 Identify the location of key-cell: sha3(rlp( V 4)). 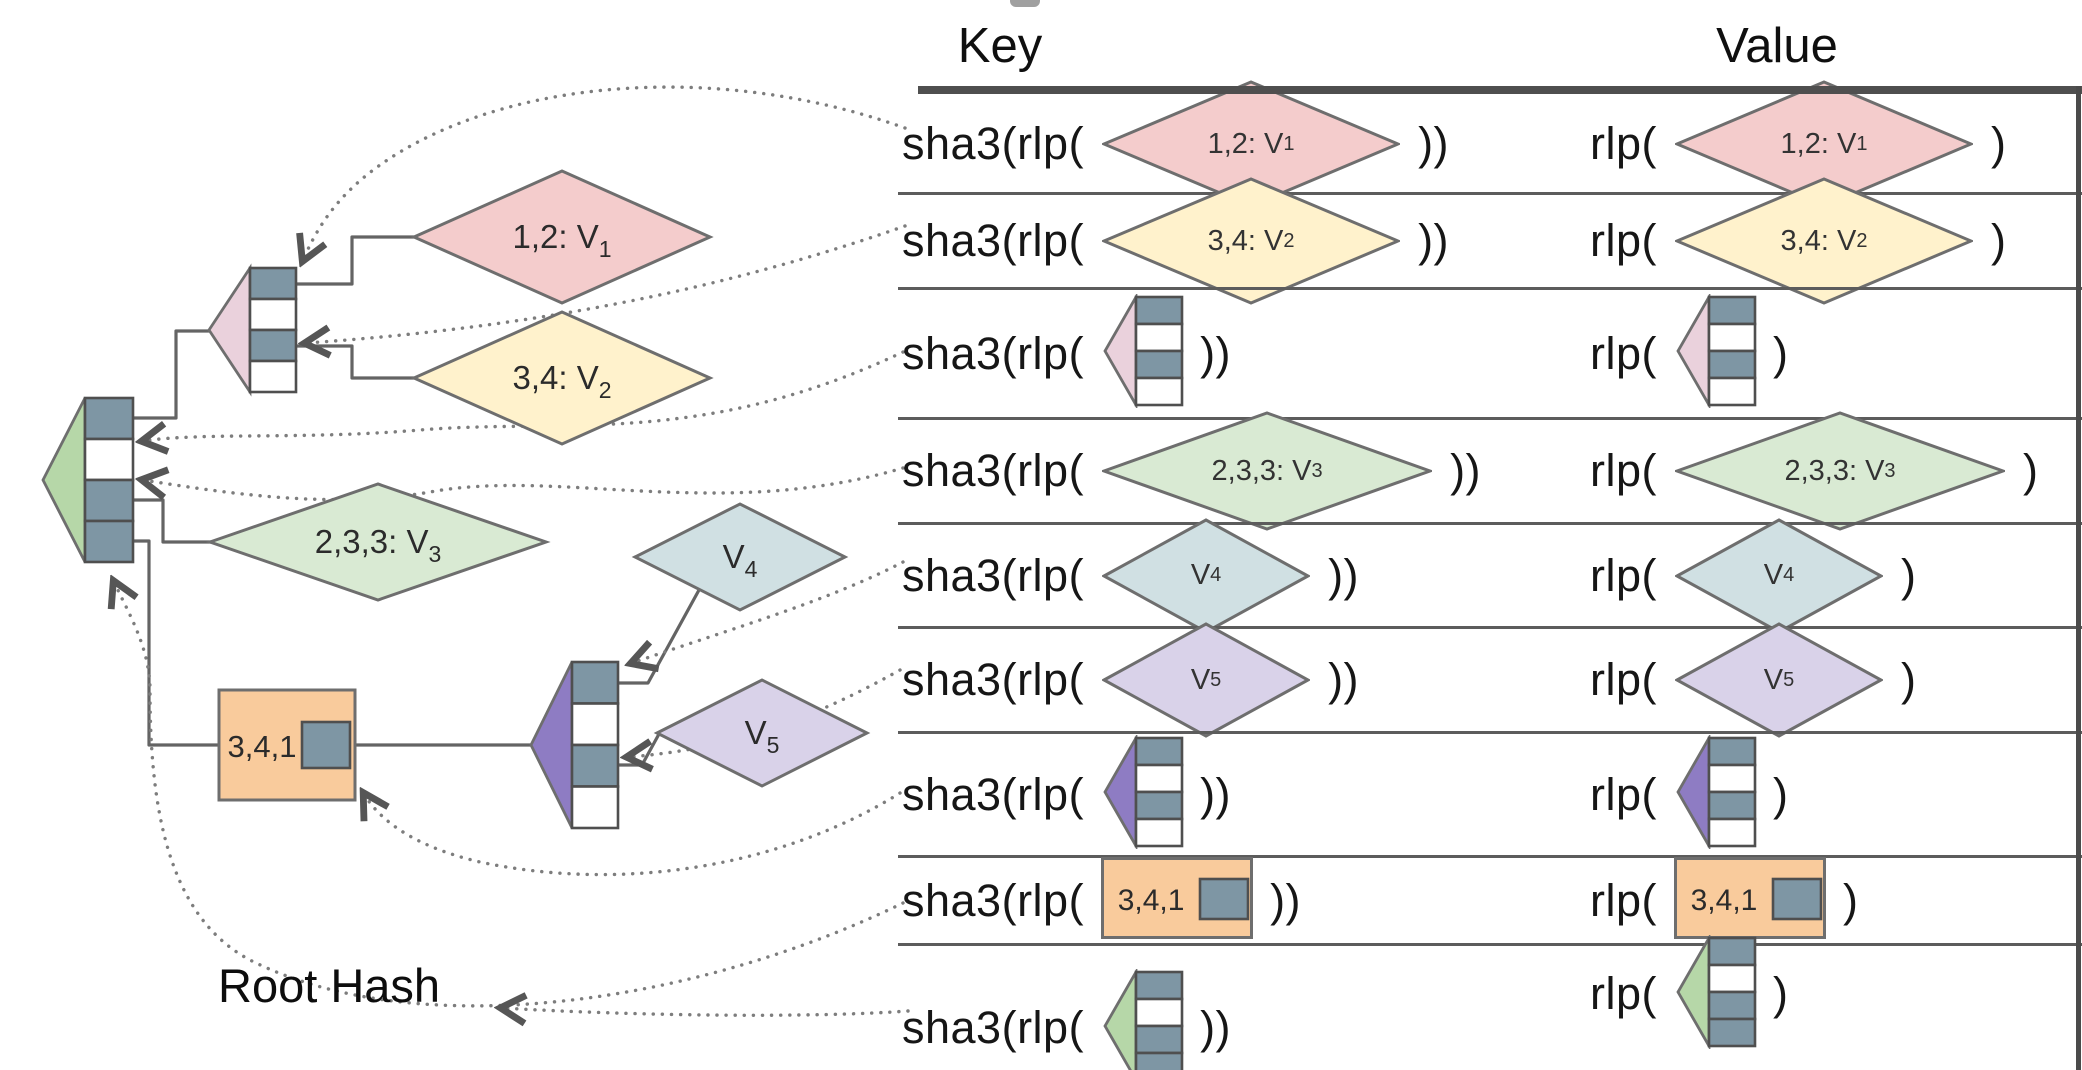
(1131, 575).